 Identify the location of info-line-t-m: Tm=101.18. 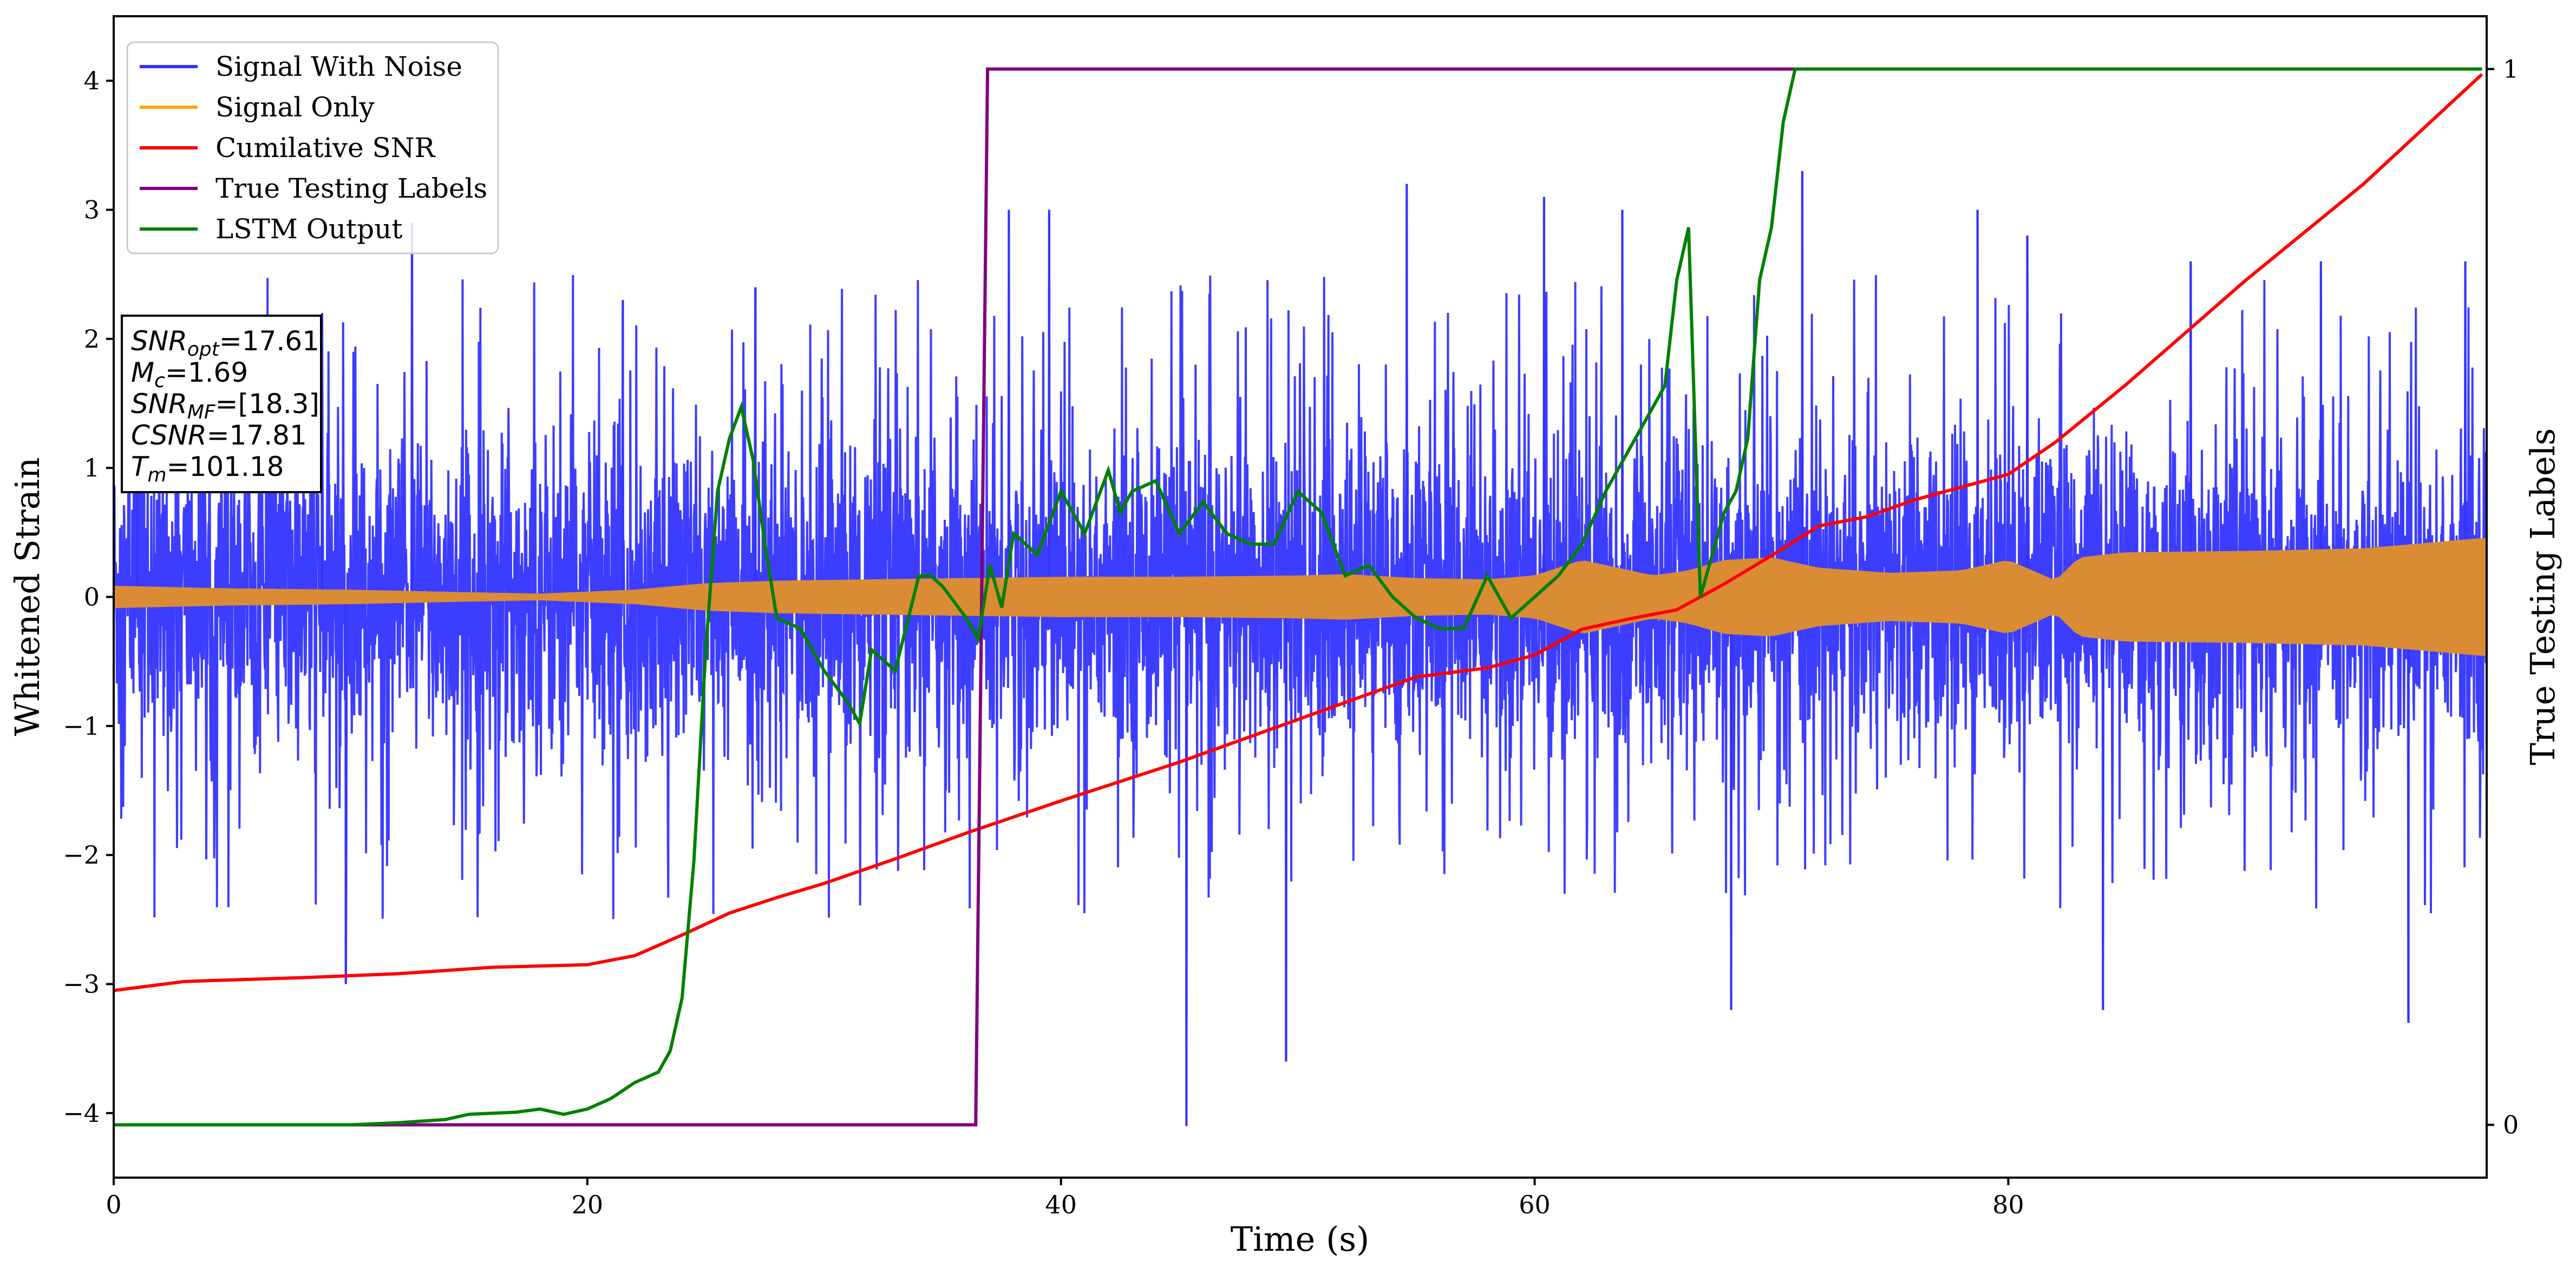
(207, 468).